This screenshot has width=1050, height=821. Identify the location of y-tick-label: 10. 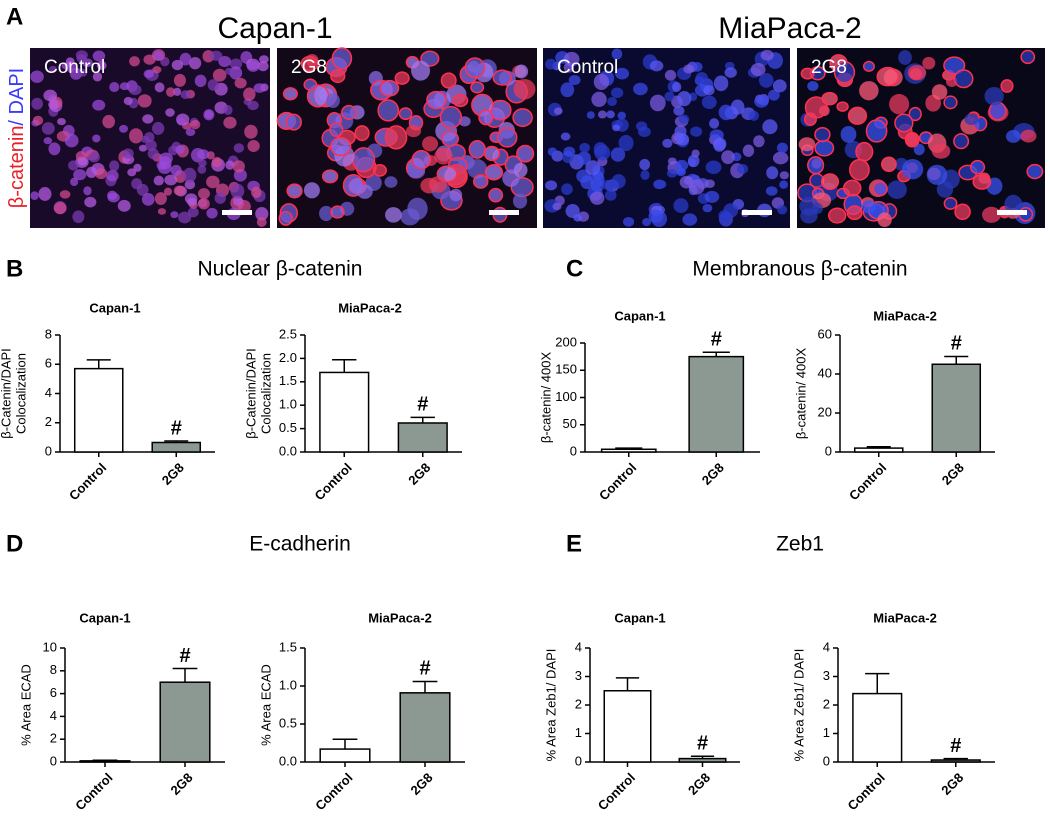
(50, 646).